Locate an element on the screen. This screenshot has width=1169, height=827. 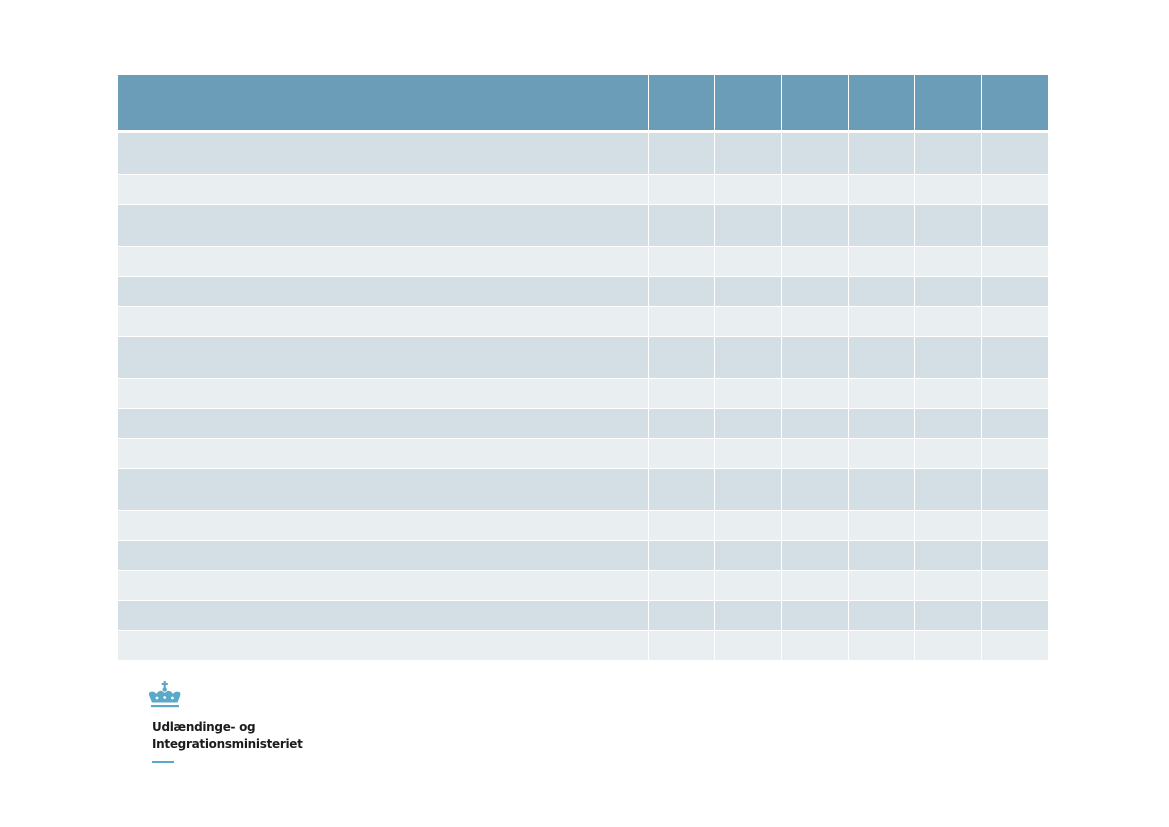
table-header-row is located at coordinates (583, 104).